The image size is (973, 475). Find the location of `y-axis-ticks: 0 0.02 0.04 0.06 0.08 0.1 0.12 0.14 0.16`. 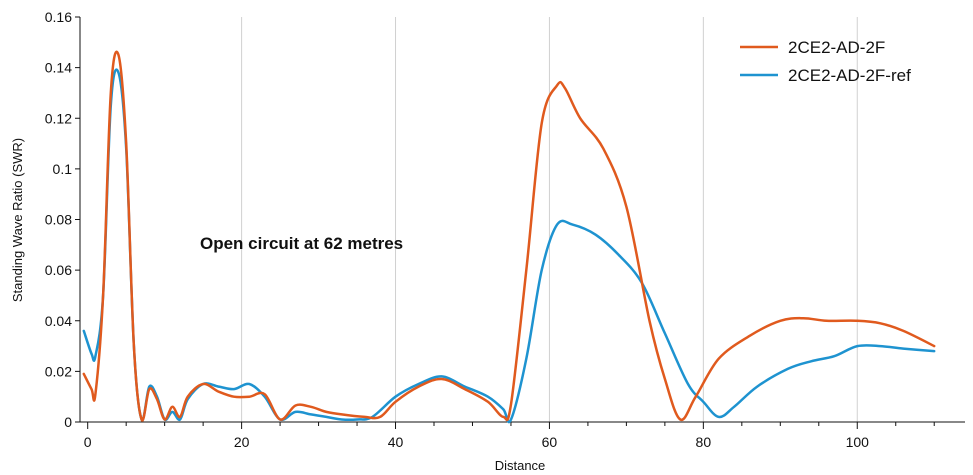

y-axis-ticks: 0 0.02 0.04 0.06 0.08 0.1 0.12 0.14 0.16 is located at coordinates (62, 219).